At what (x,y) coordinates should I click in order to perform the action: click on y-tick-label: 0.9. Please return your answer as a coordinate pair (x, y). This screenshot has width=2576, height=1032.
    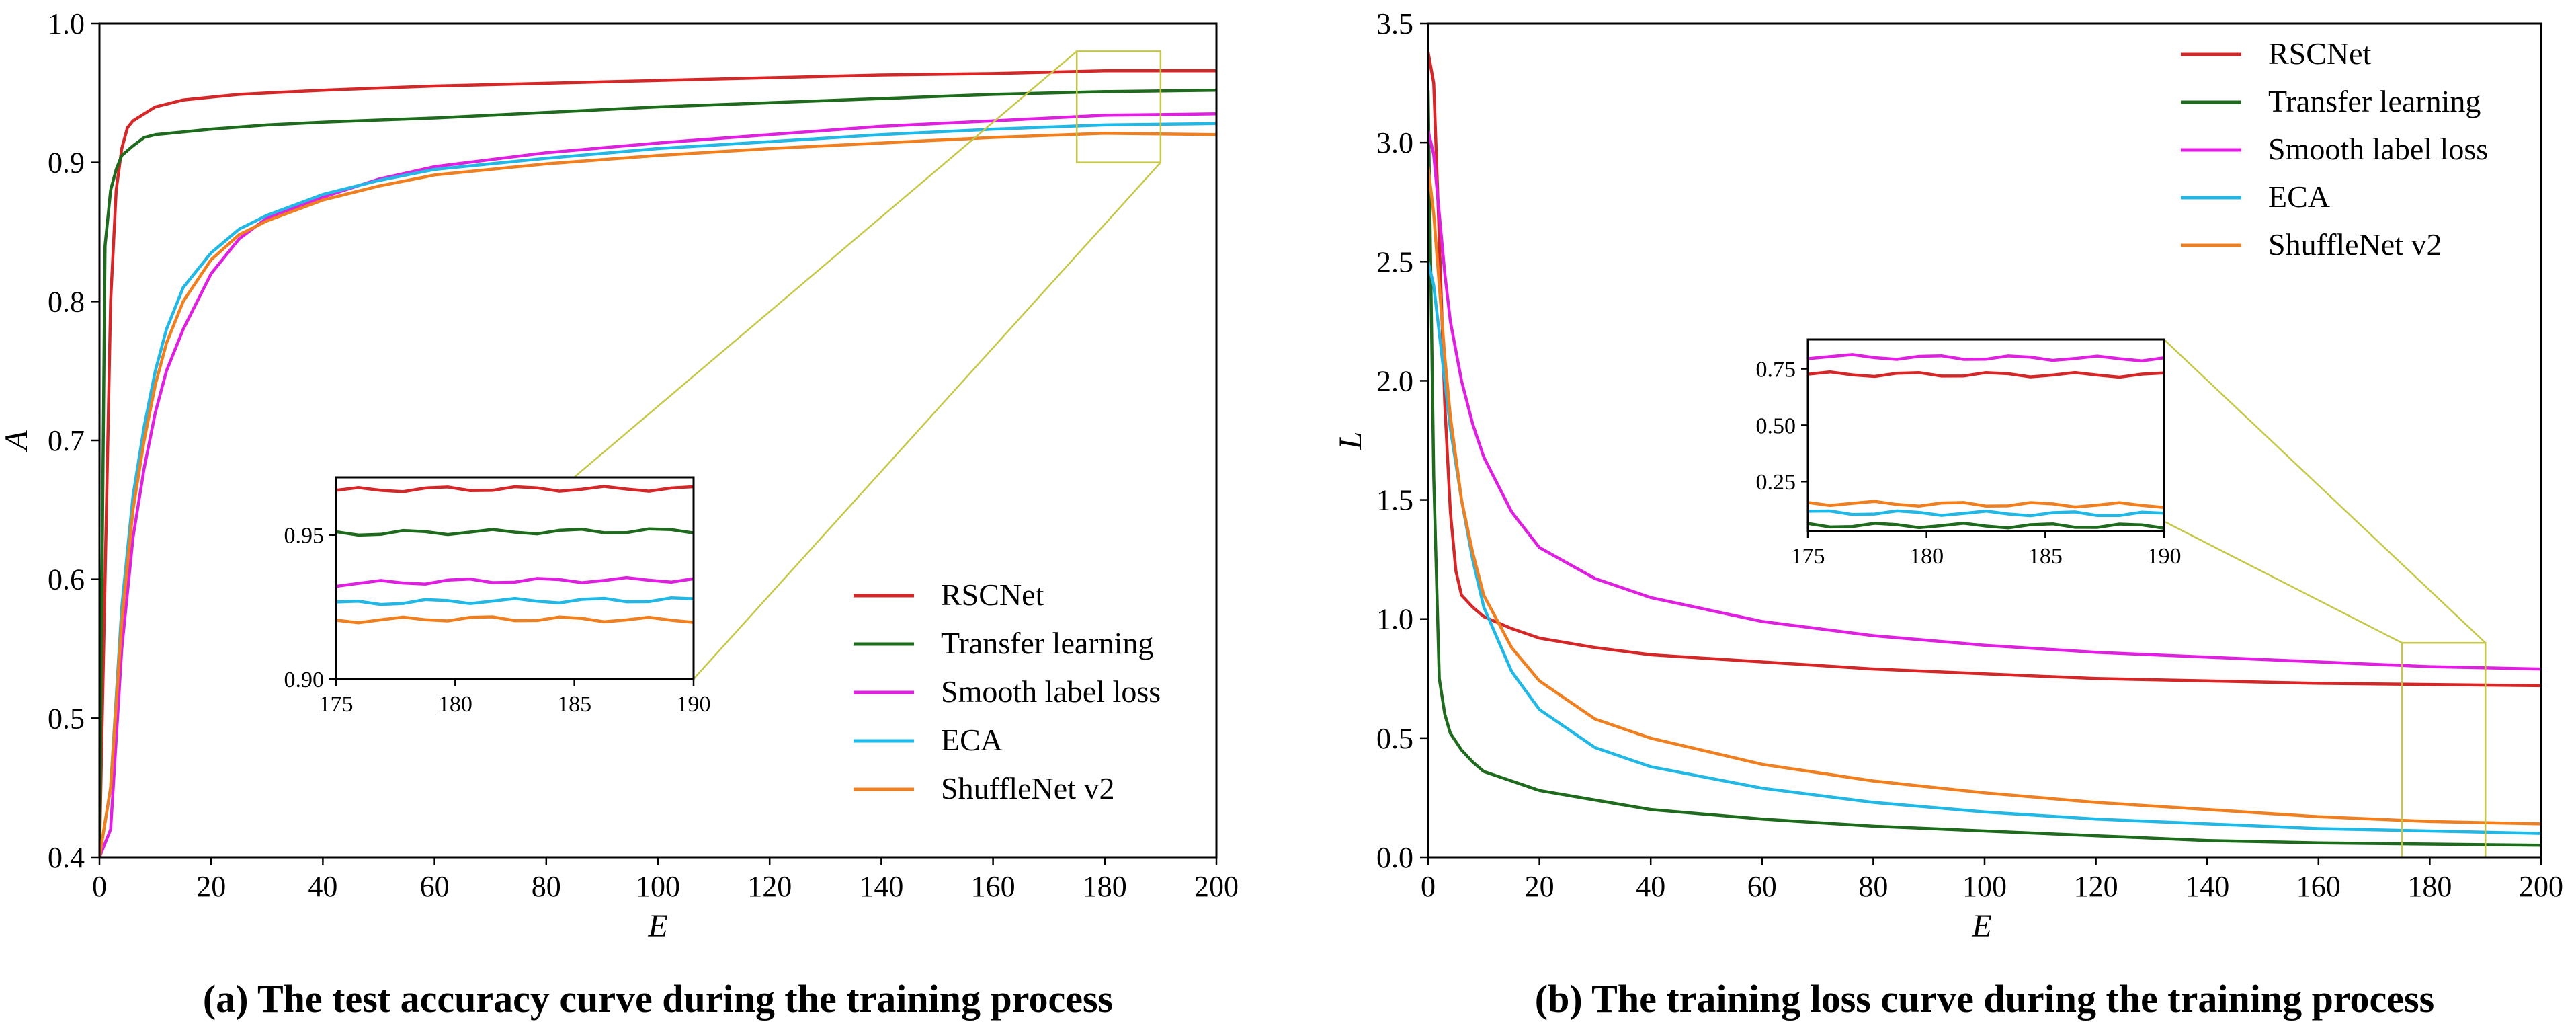
    Looking at the image, I should click on (66, 163).